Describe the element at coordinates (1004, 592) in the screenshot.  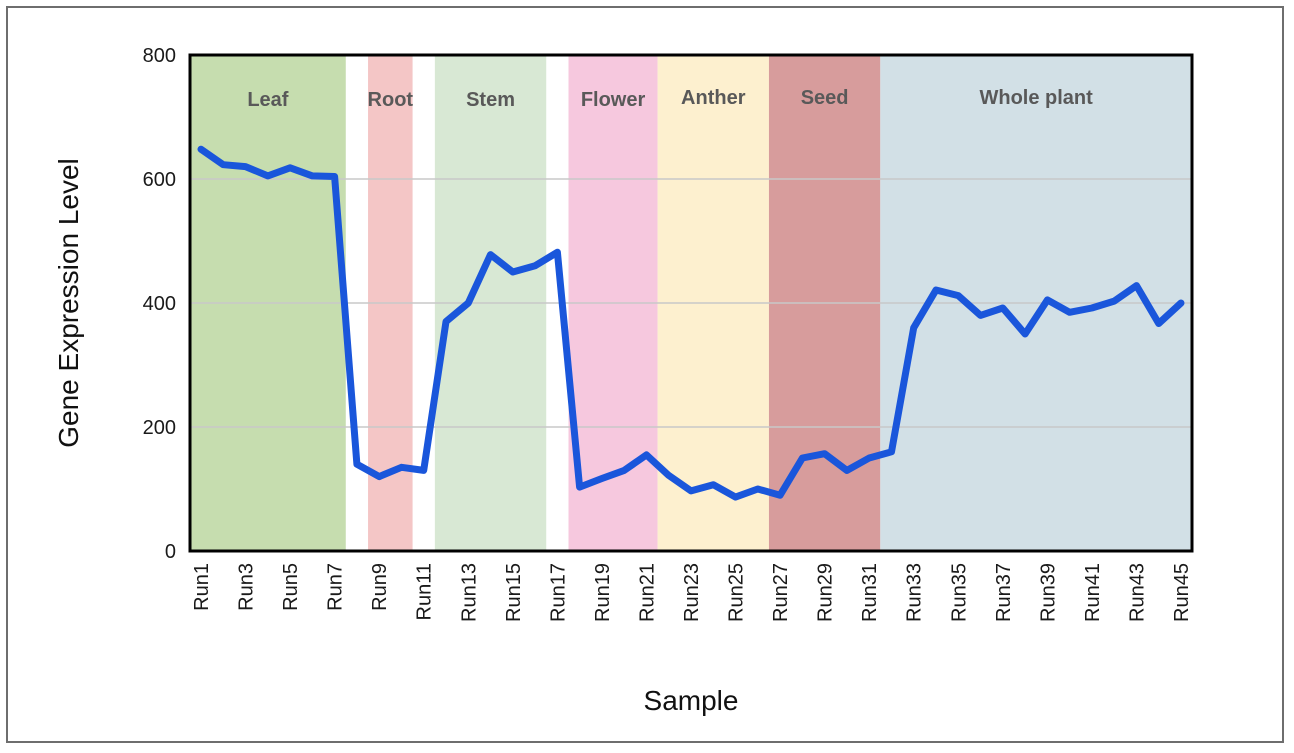
I see `x-tick-label: Run37` at that location.